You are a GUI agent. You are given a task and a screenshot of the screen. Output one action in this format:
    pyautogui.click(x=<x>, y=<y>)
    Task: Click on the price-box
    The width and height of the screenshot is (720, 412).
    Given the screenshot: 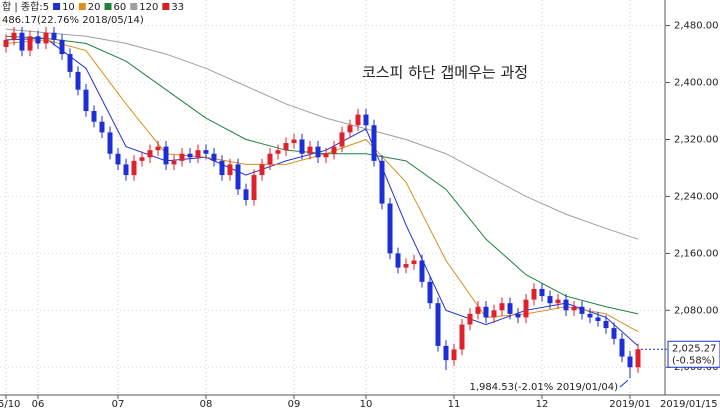 What is the action you would take?
    pyautogui.click(x=693, y=354)
    